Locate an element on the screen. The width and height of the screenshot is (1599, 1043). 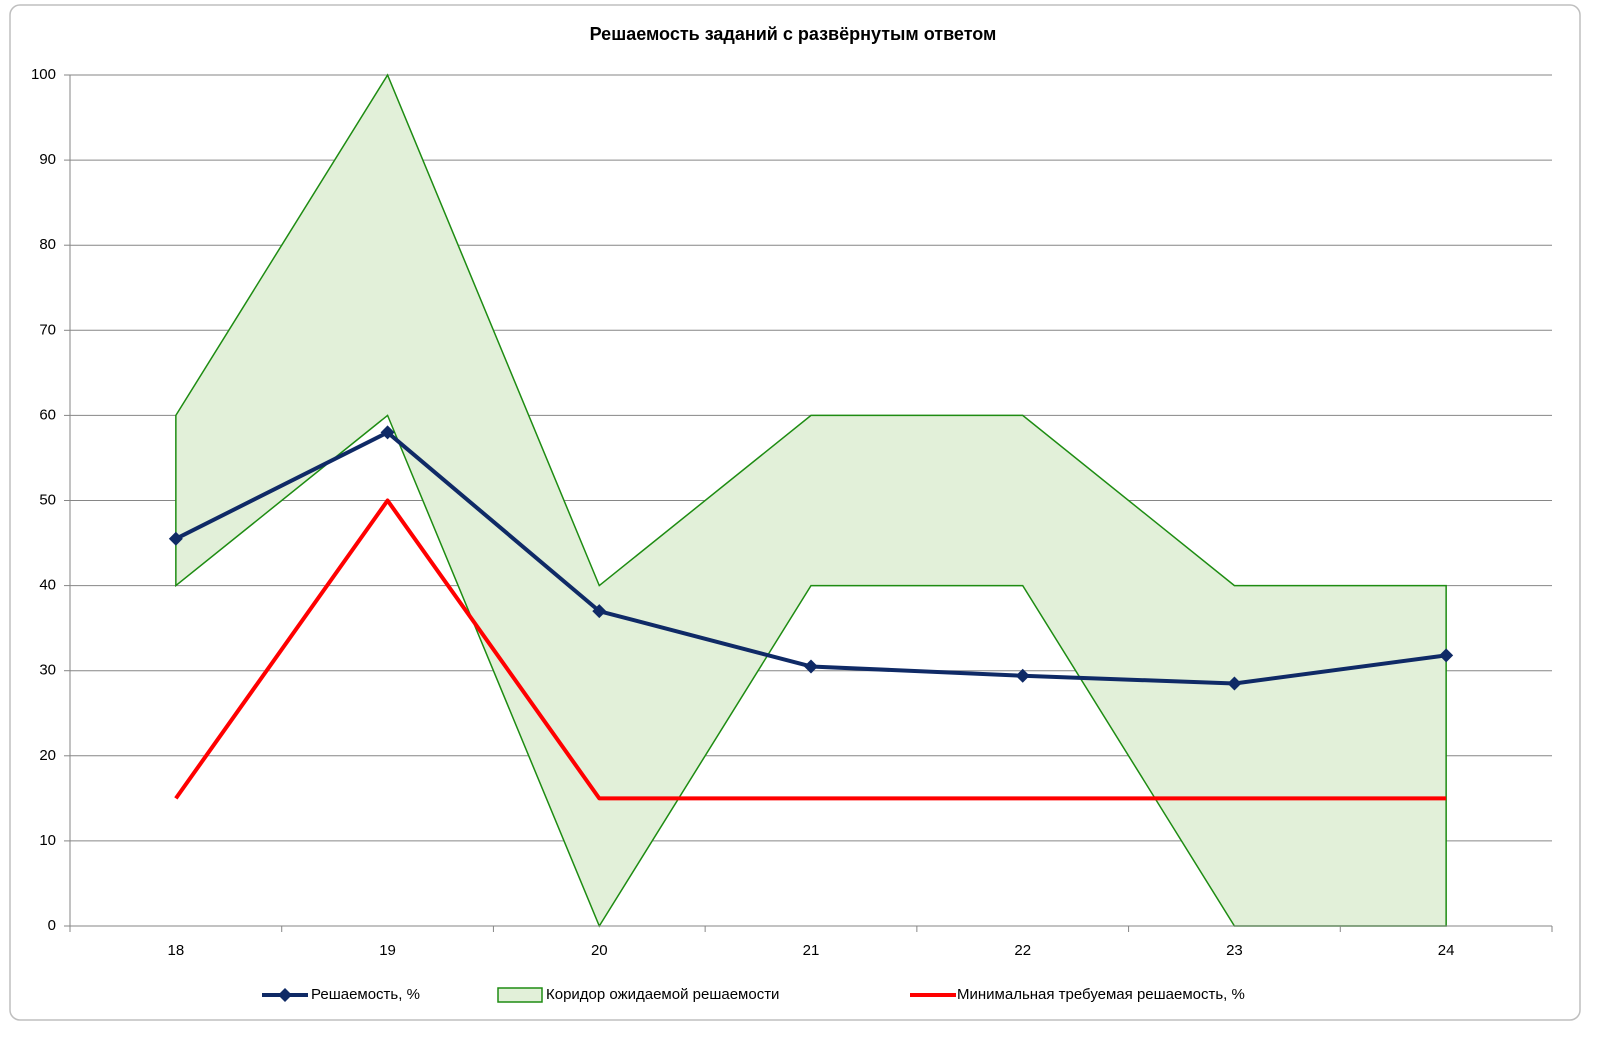
y-tick-label: 10 is located at coordinates (47, 840).